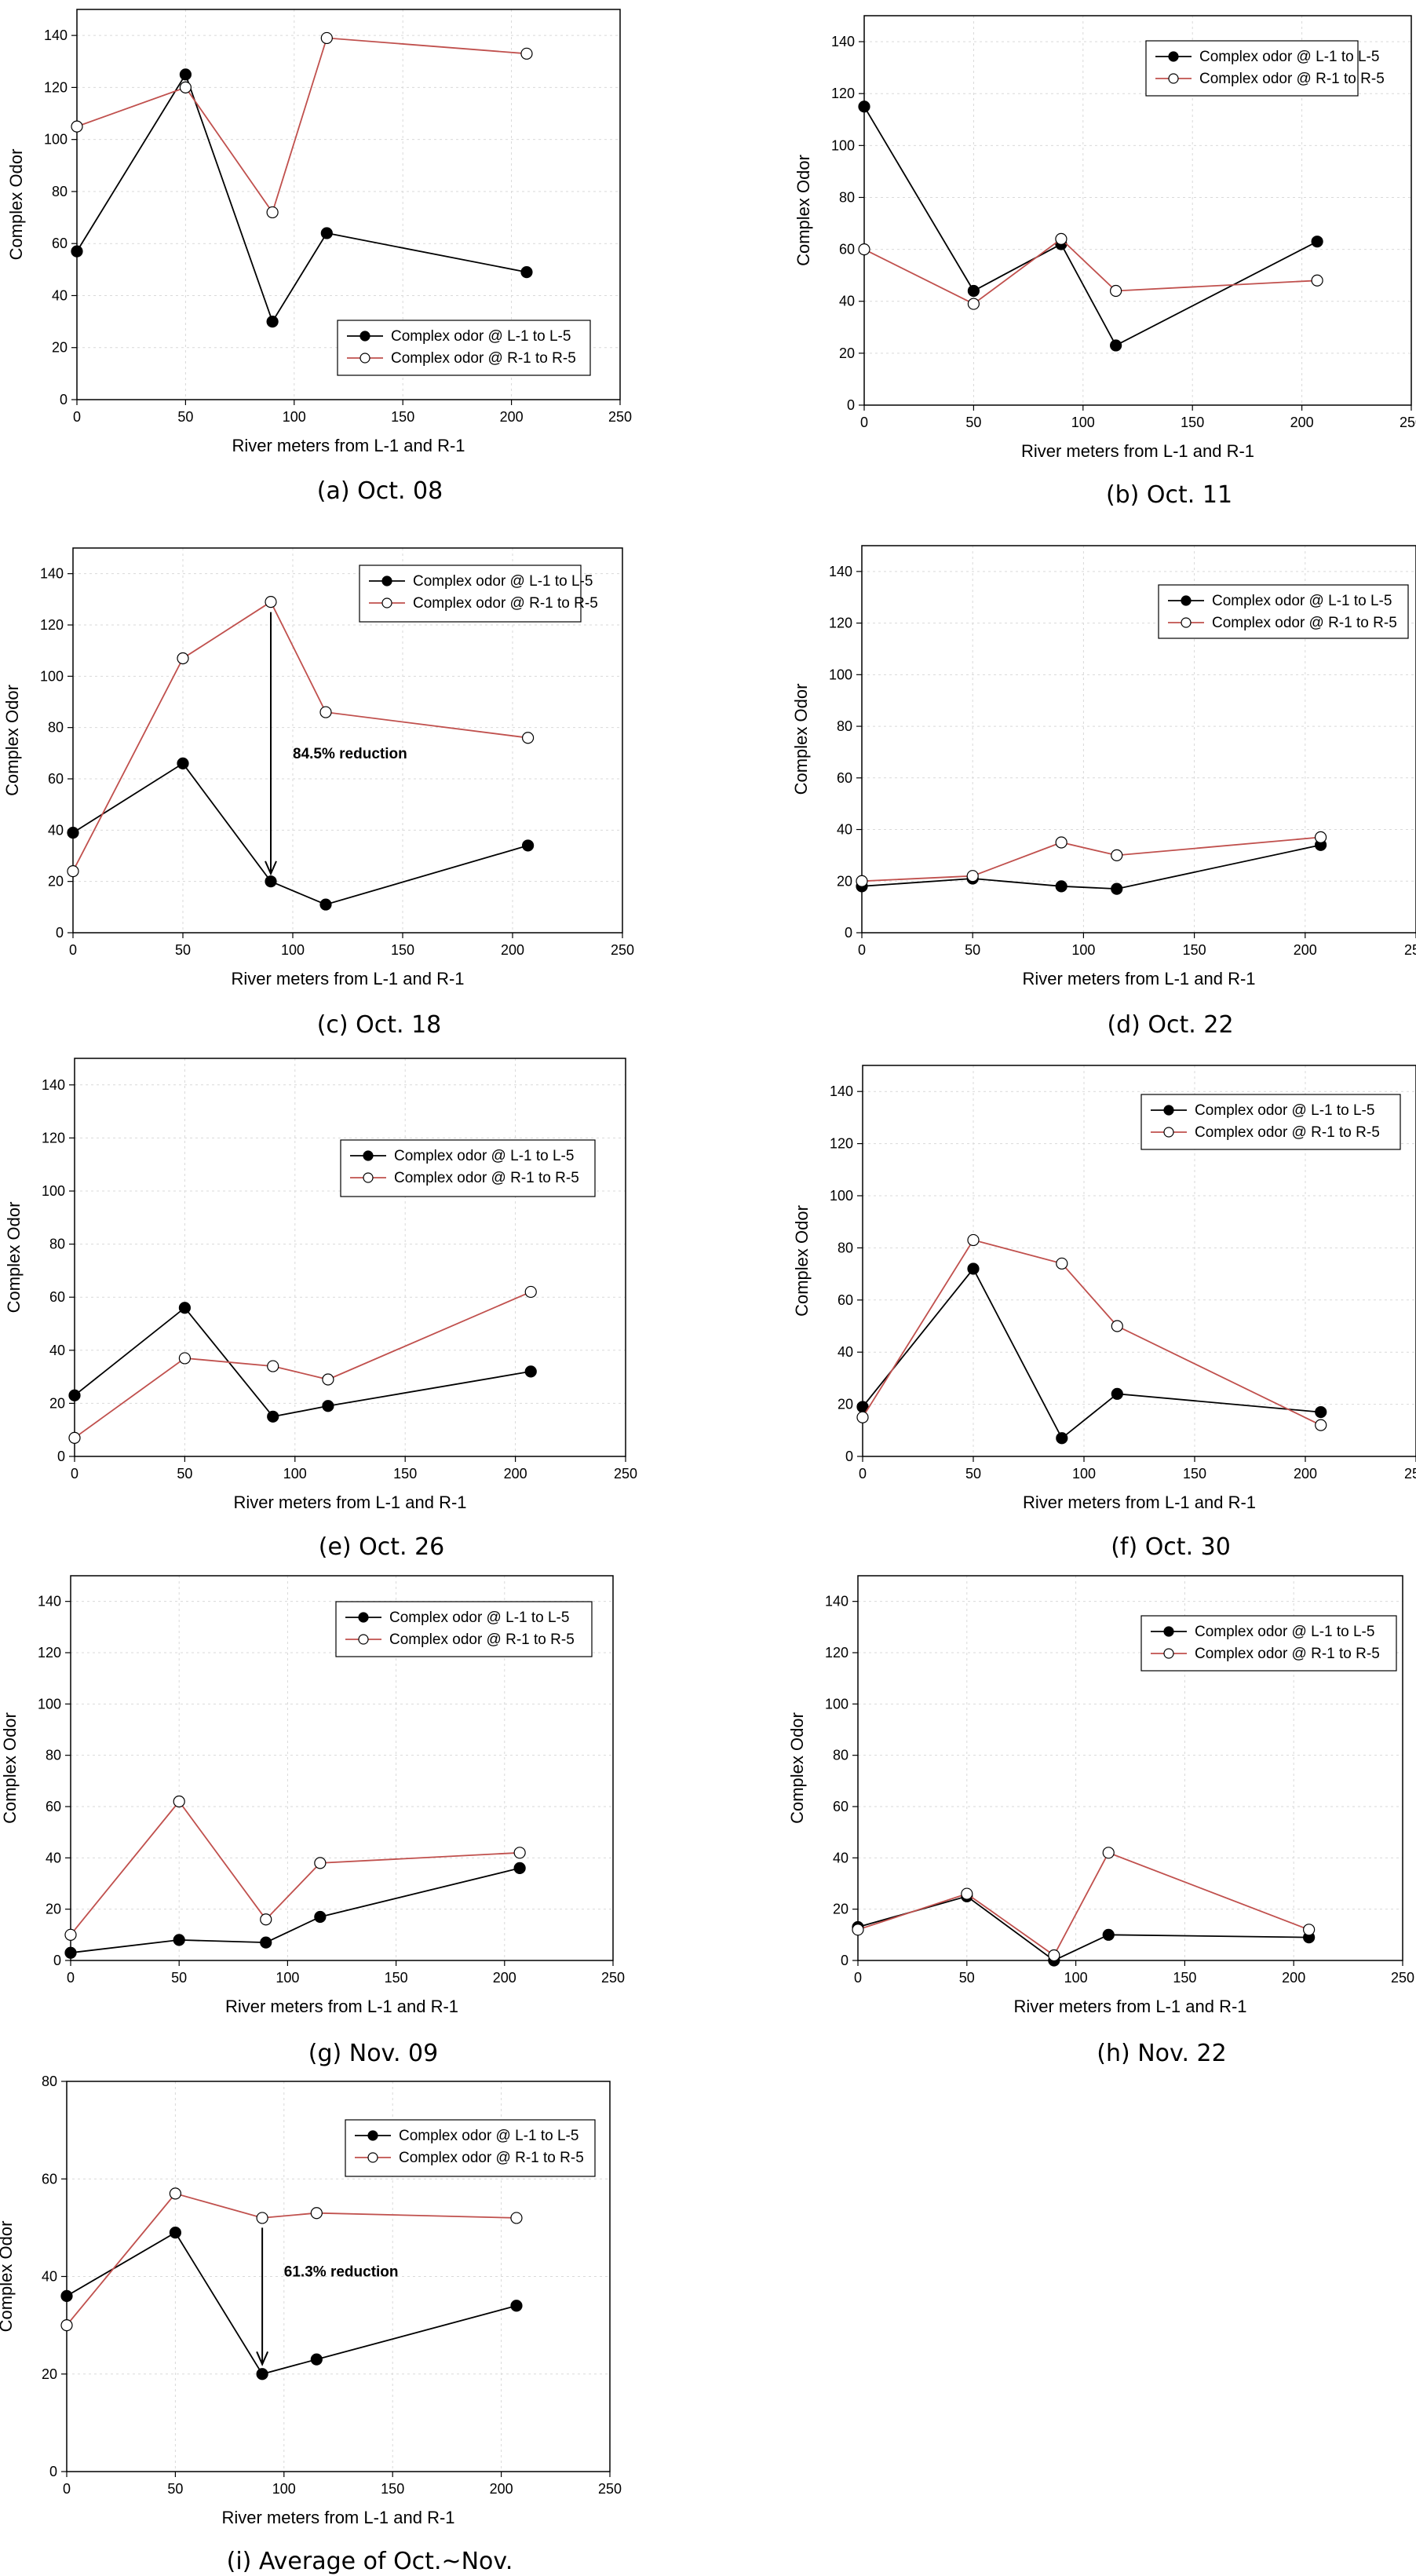 The height and width of the screenshot is (2576, 1416). What do you see at coordinates (843, 145) in the screenshot?
I see `y-tick-label: 100` at bounding box center [843, 145].